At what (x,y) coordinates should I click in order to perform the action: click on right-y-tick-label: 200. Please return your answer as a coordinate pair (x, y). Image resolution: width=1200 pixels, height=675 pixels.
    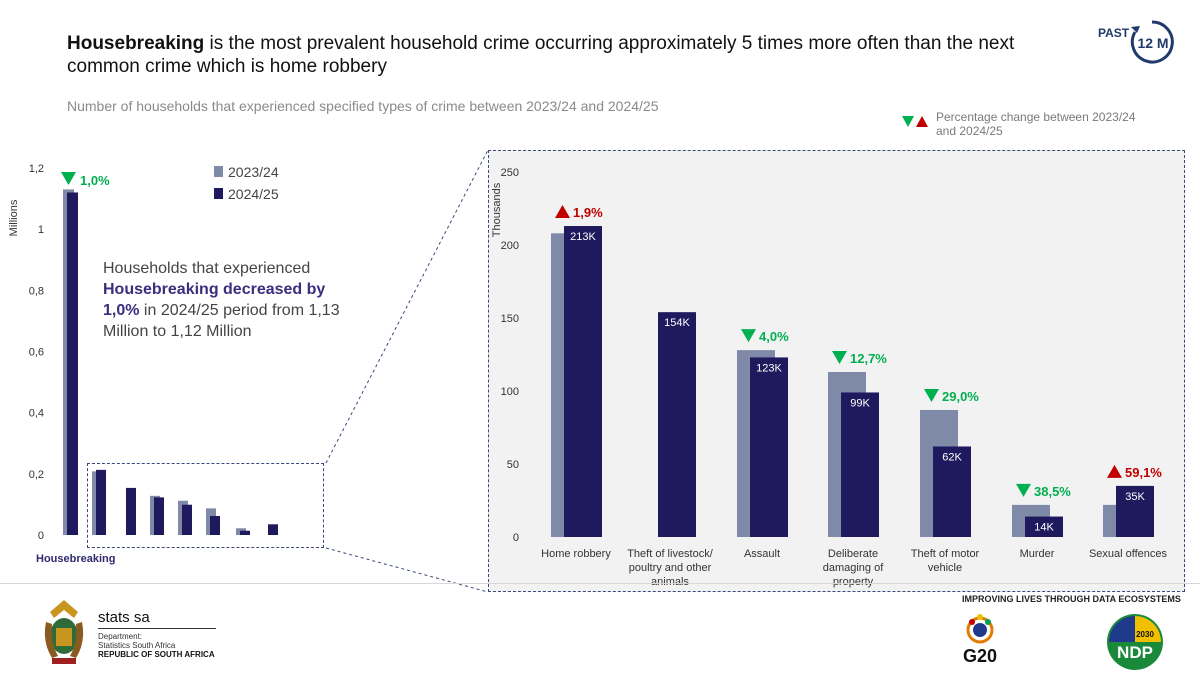
    Looking at the image, I should click on (510, 246).